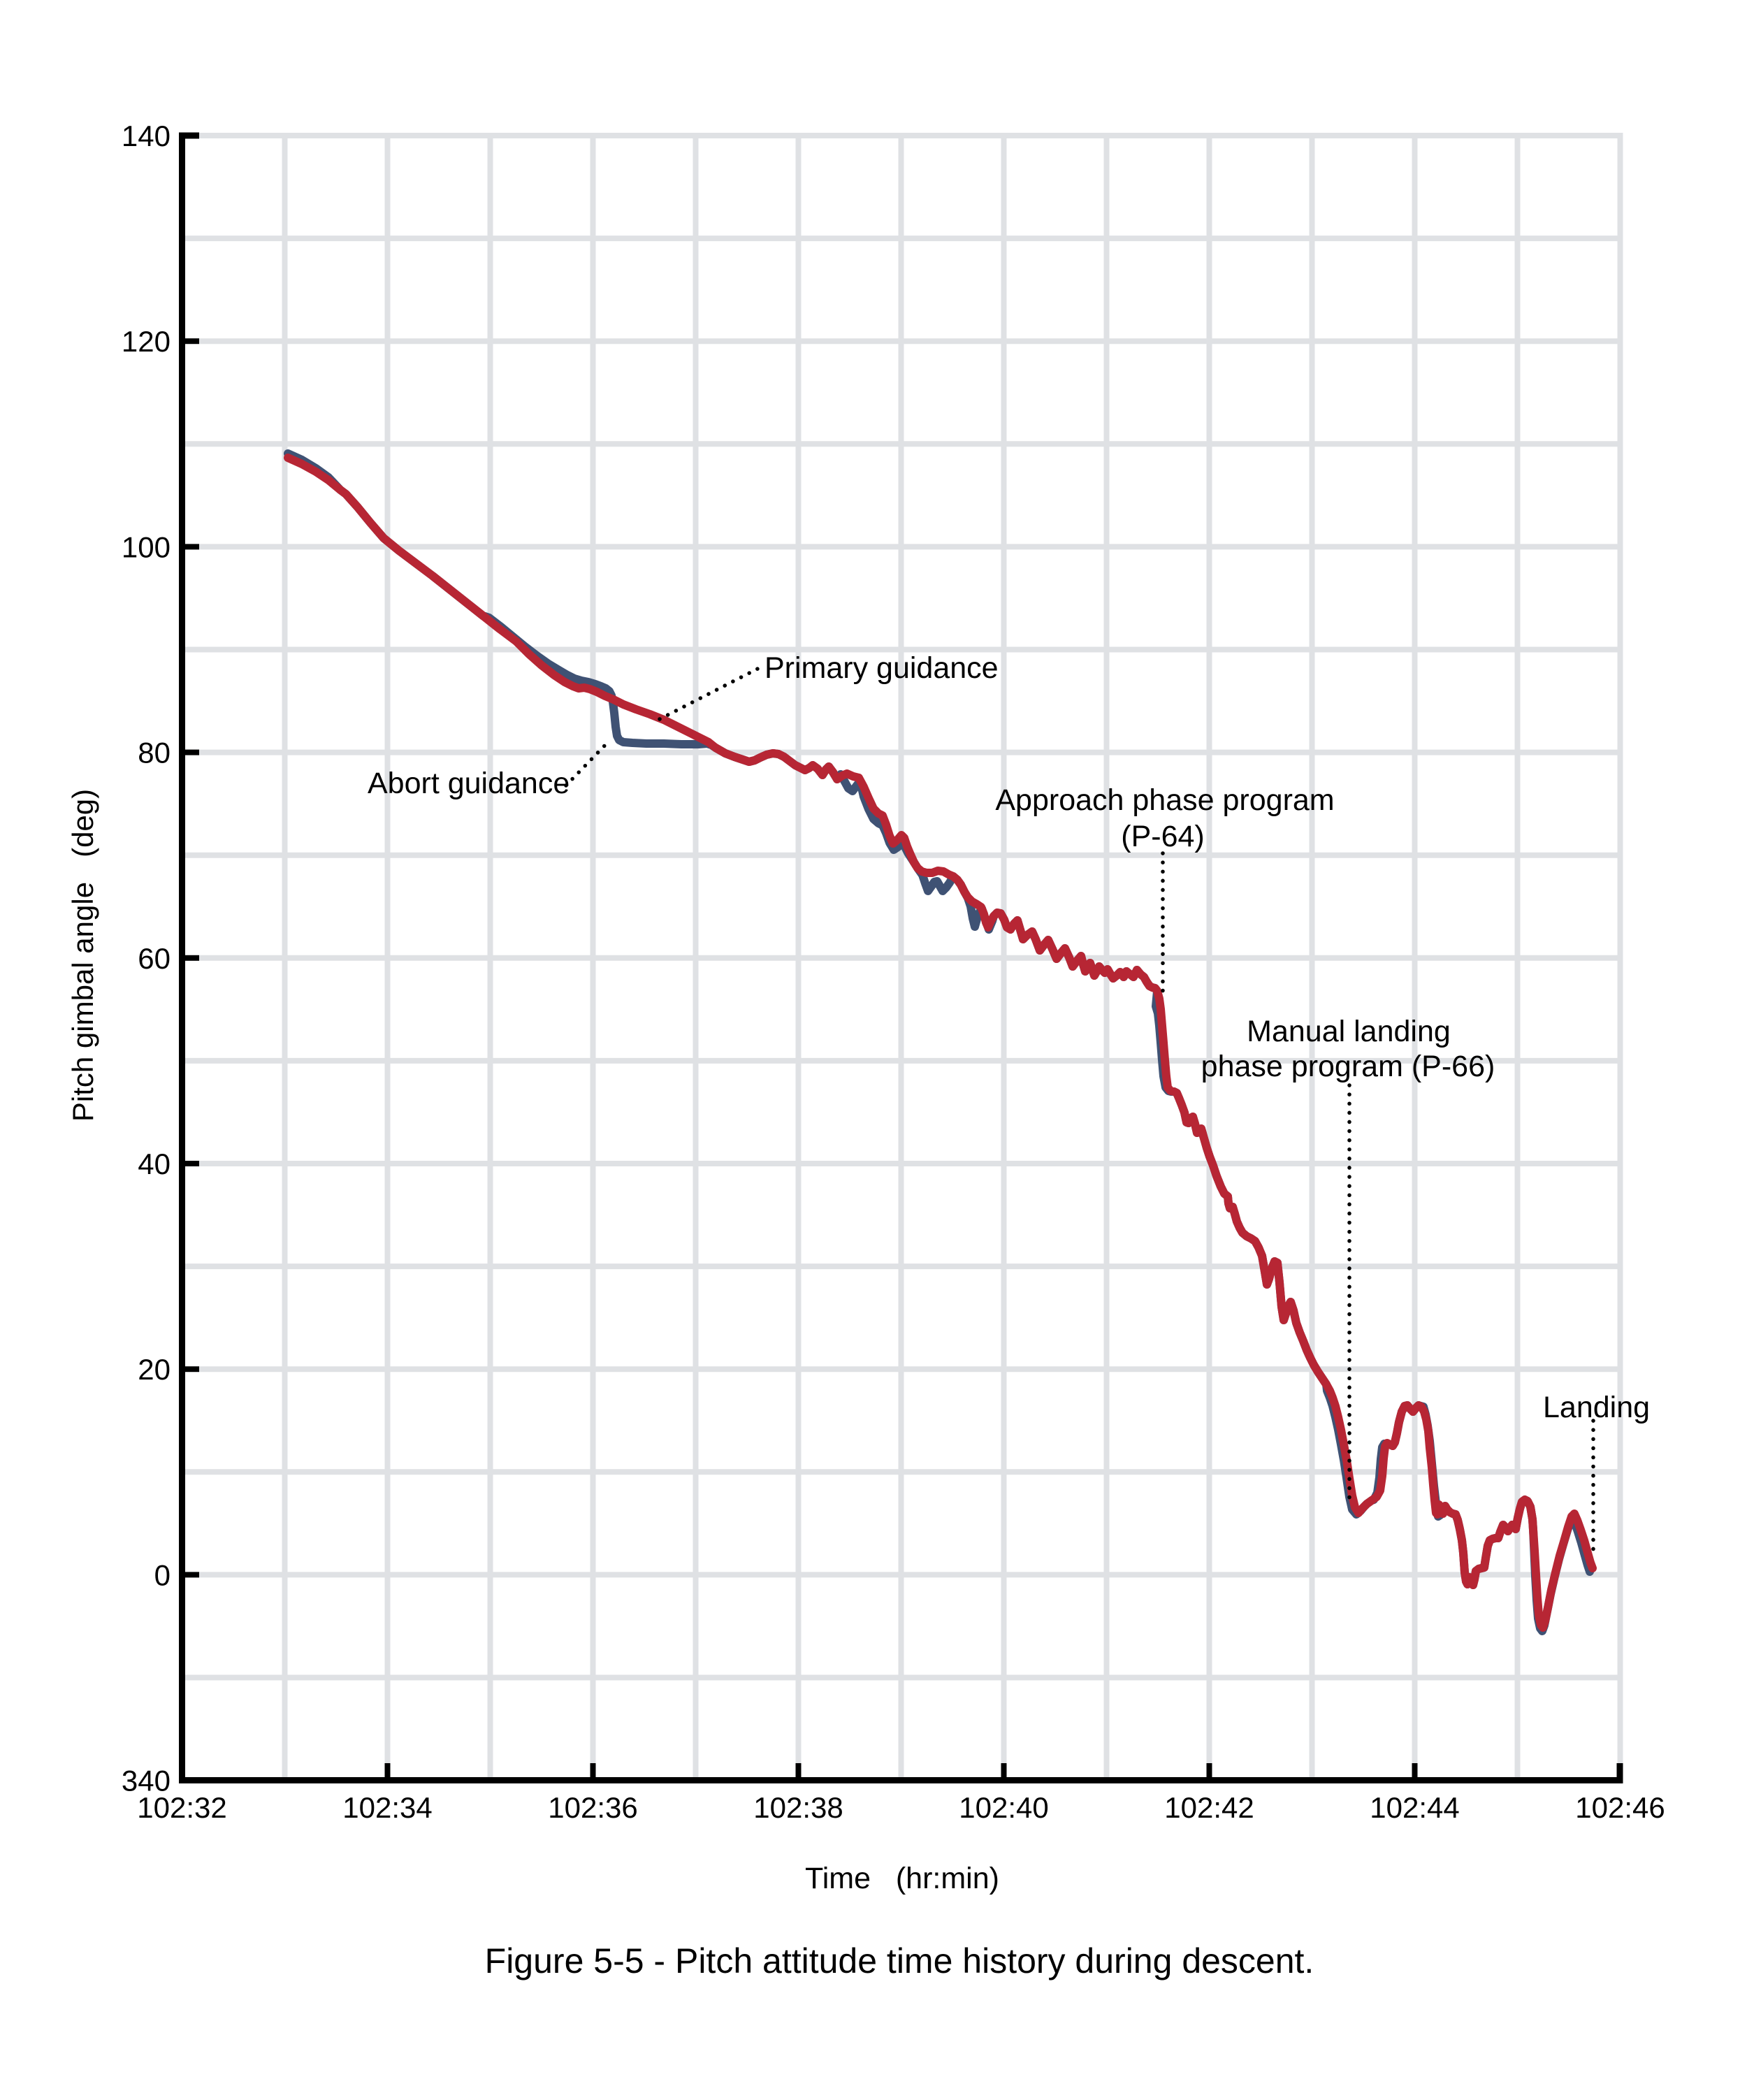 The height and width of the screenshot is (2100, 1747). I want to click on svg-text: 102:40, so click(1003, 1807).